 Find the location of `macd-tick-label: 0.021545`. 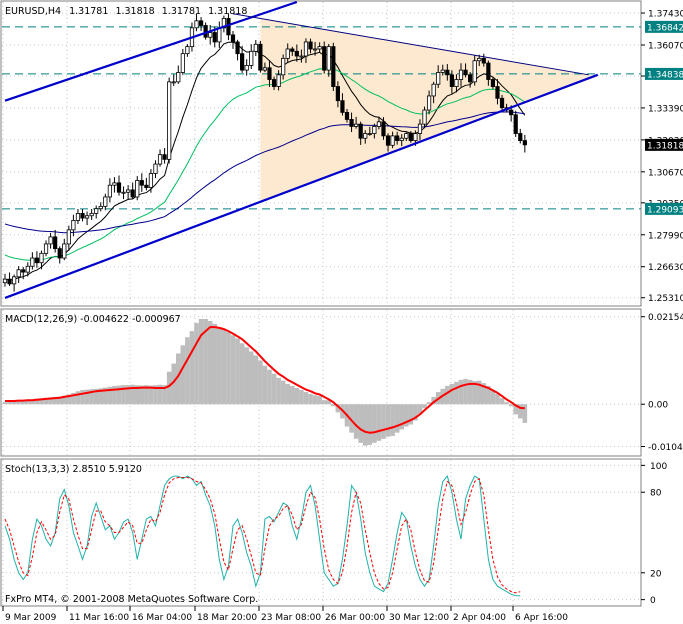

macd-tick-label: 0.021545 is located at coordinates (665, 318).